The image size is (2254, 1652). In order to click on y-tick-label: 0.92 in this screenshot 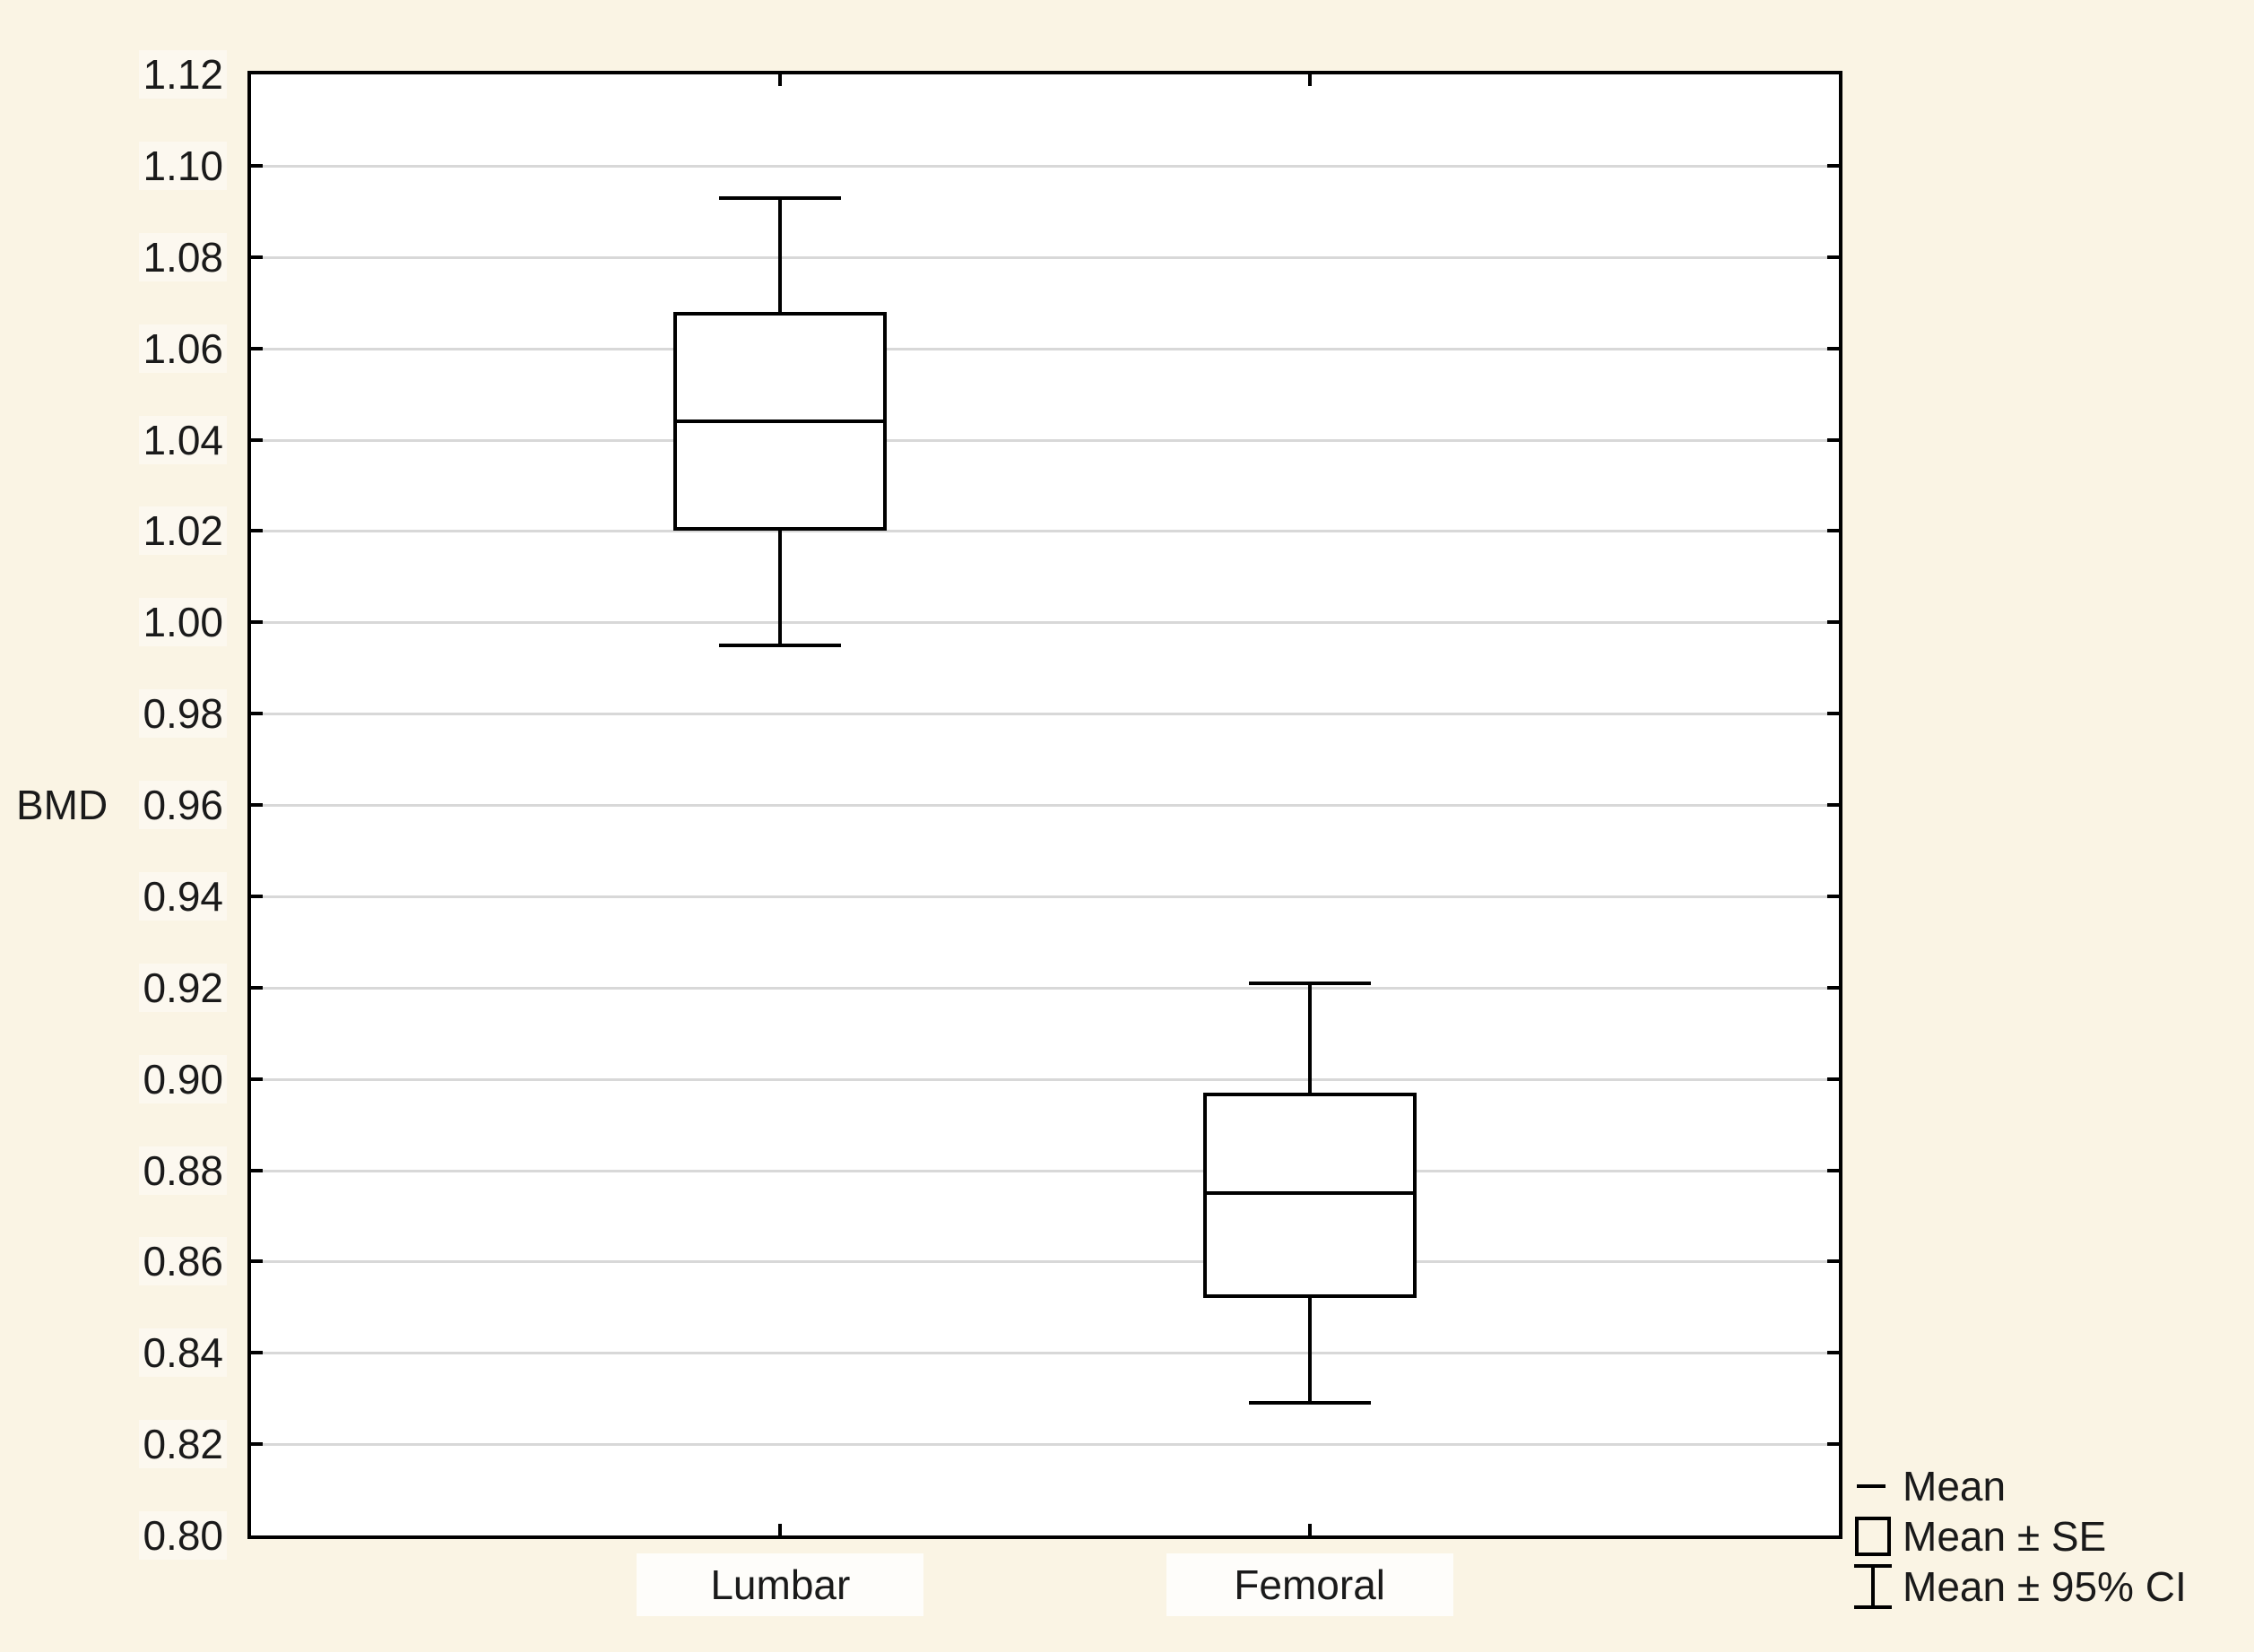, I will do `click(150, 988)`.